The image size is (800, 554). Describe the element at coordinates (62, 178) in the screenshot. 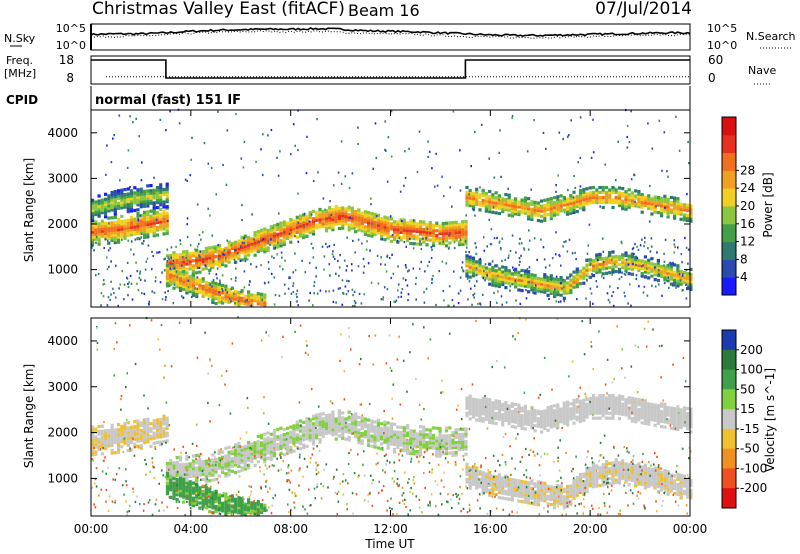

I see `power-ytick-label: 3000` at that location.